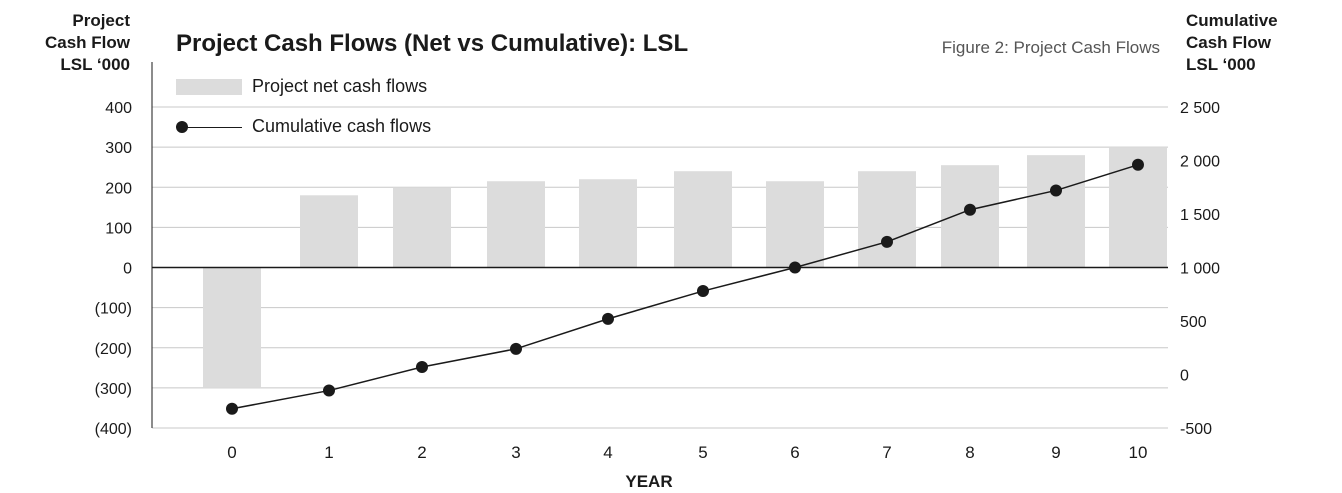  I want to click on legend-item-bars: Project net cash flows, so click(301, 86).